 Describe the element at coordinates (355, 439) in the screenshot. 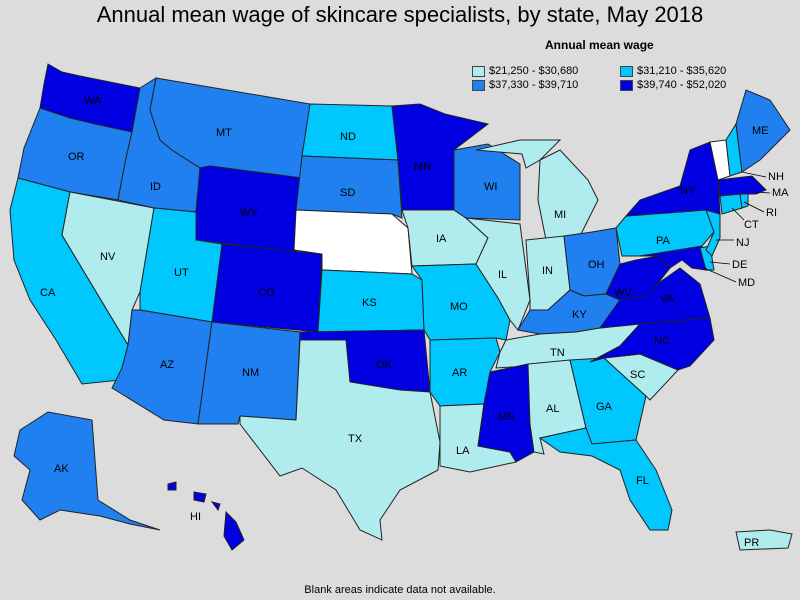

I see `state-label-tx: TX` at that location.